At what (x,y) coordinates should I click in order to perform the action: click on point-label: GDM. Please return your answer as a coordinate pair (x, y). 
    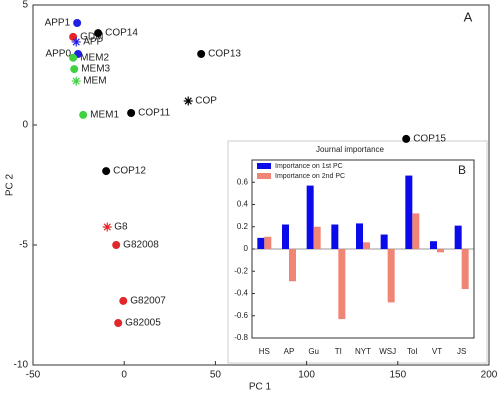
    Looking at the image, I should click on (91, 37).